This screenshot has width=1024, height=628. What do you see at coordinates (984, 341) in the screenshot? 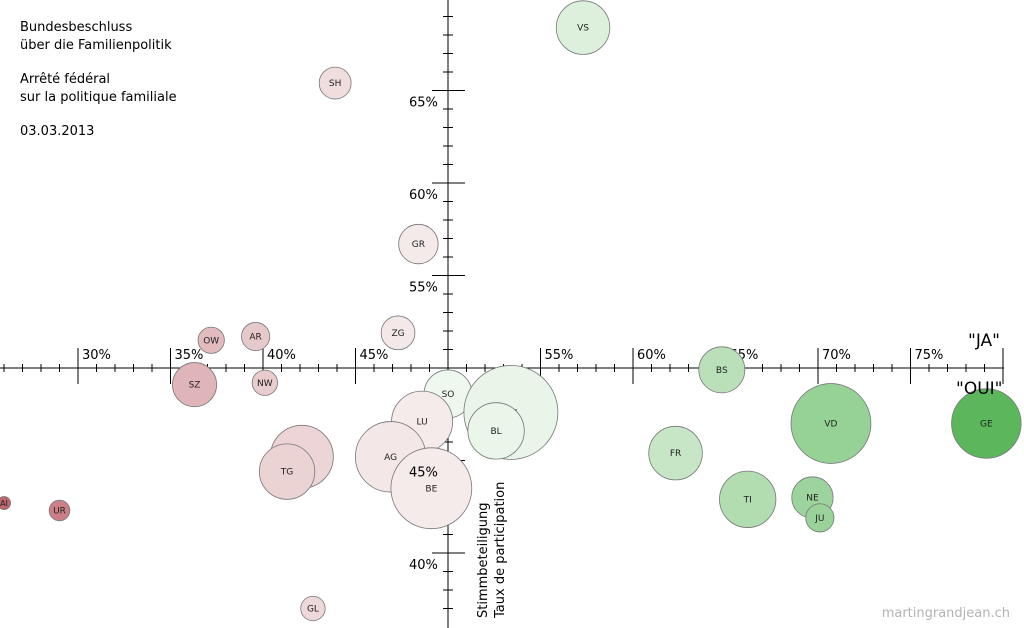
I see `x-axis-label-de: "JA"` at bounding box center [984, 341].